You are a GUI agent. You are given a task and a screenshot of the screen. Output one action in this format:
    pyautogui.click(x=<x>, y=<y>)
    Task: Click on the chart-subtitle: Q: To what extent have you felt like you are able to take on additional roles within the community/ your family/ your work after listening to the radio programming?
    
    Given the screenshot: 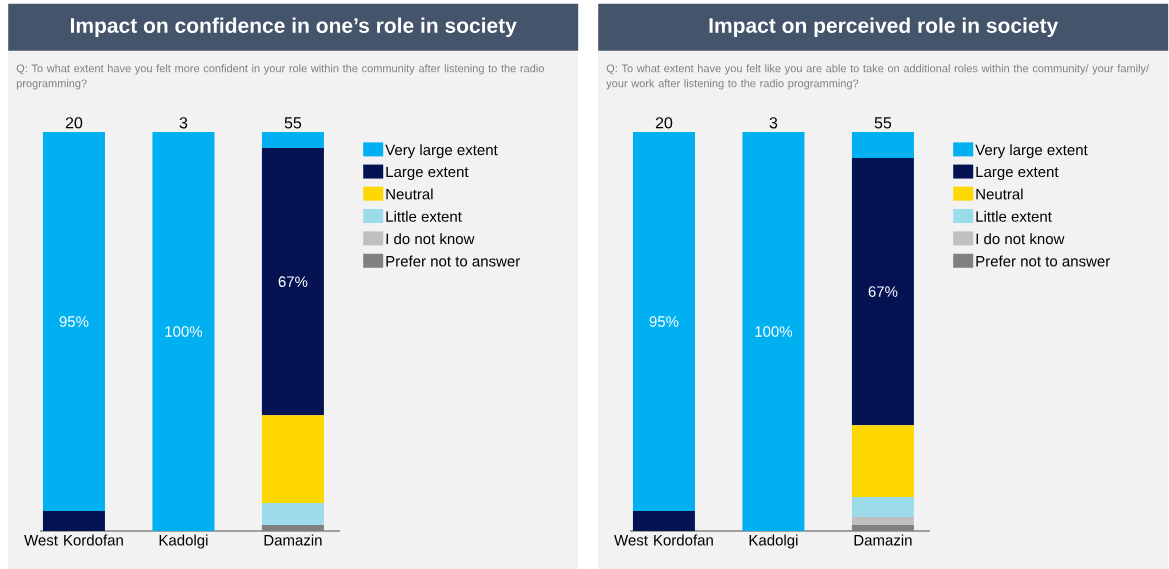 What is the action you would take?
    pyautogui.click(x=878, y=77)
    